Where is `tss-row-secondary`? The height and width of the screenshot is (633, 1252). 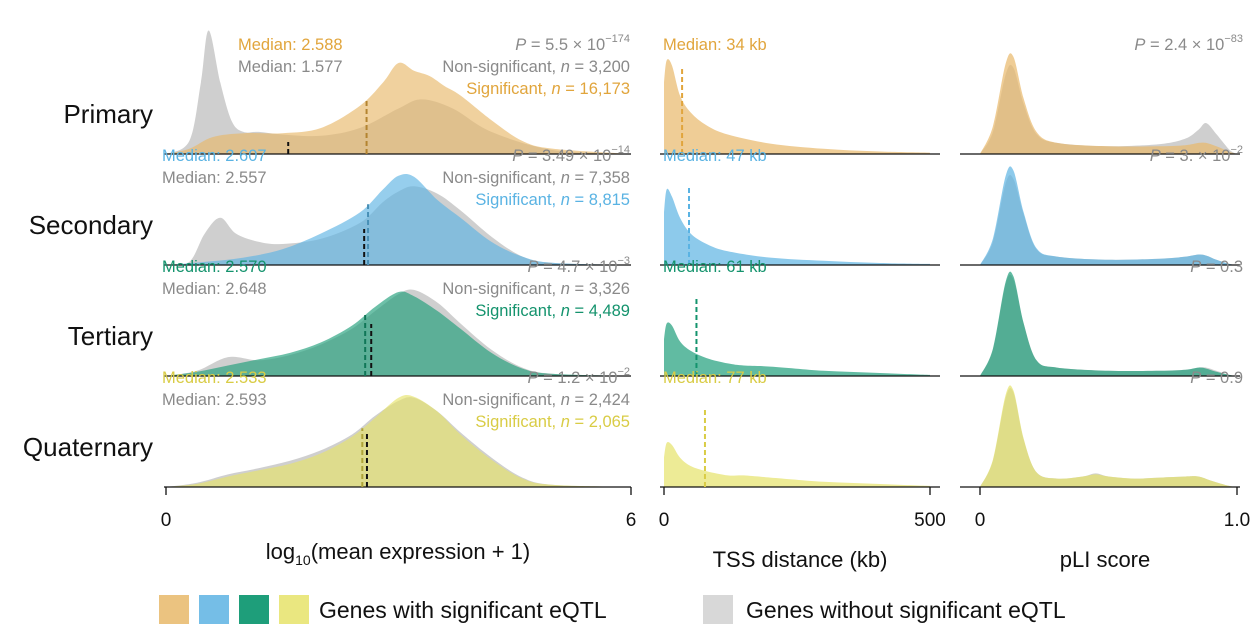 tss-row-secondary is located at coordinates (800, 225).